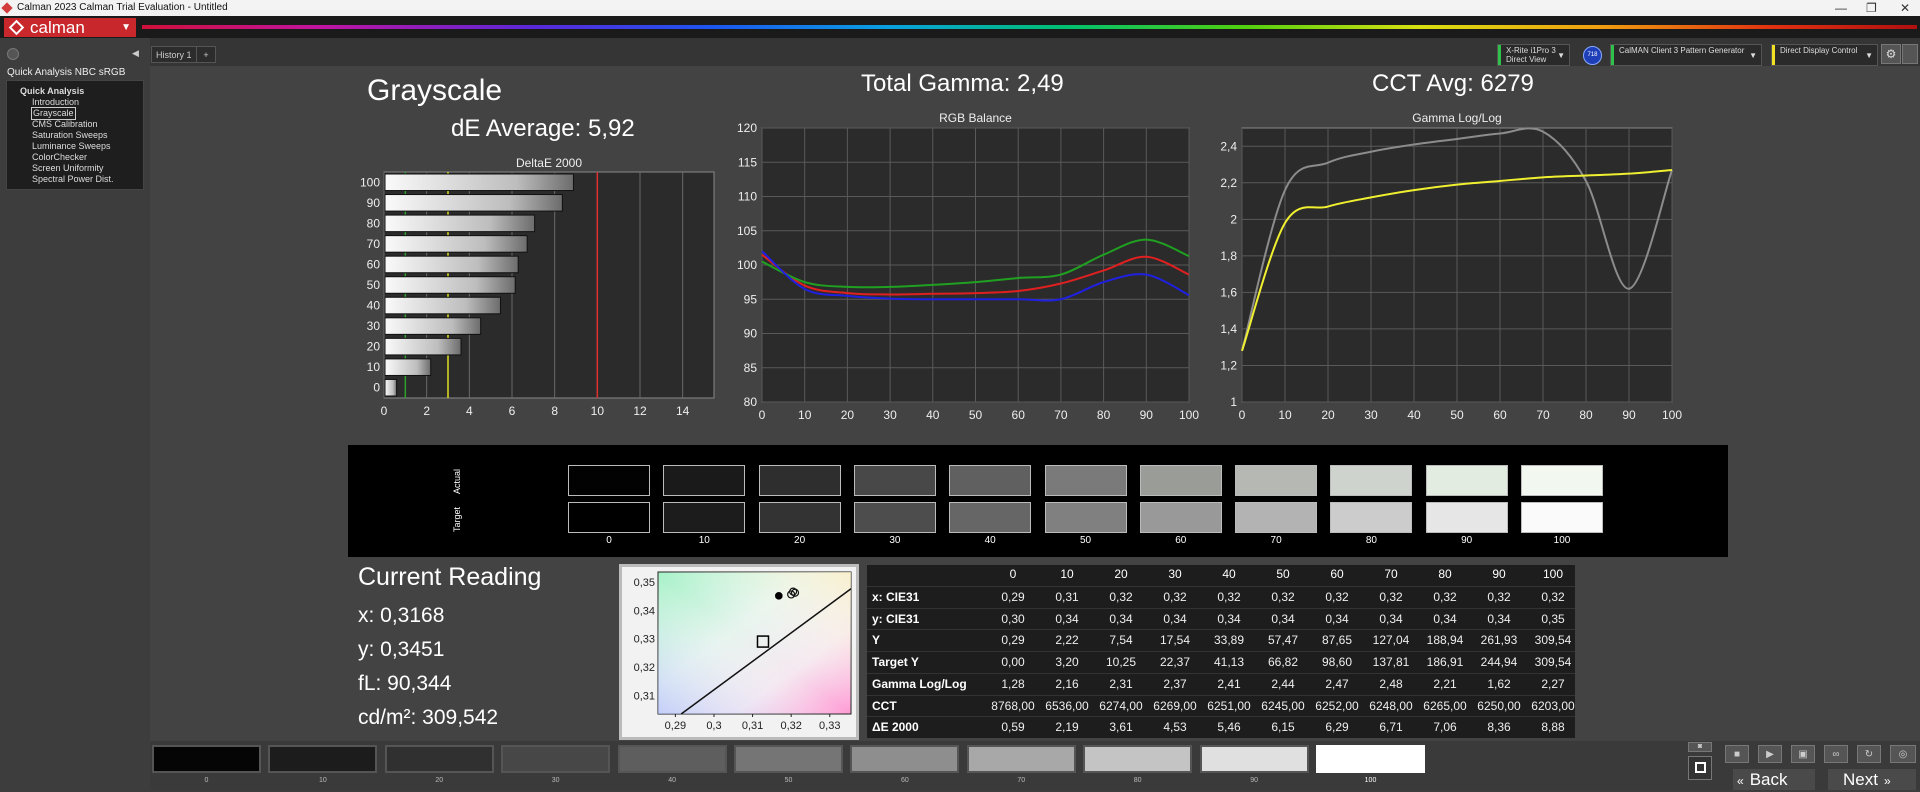 Image resolution: width=1920 pixels, height=792 pixels. I want to click on cie-chart: 0,29 0,3 0,31 0,32 0,33 0,35 0,34 0,33 0,32 0,31, so click(743, 651).